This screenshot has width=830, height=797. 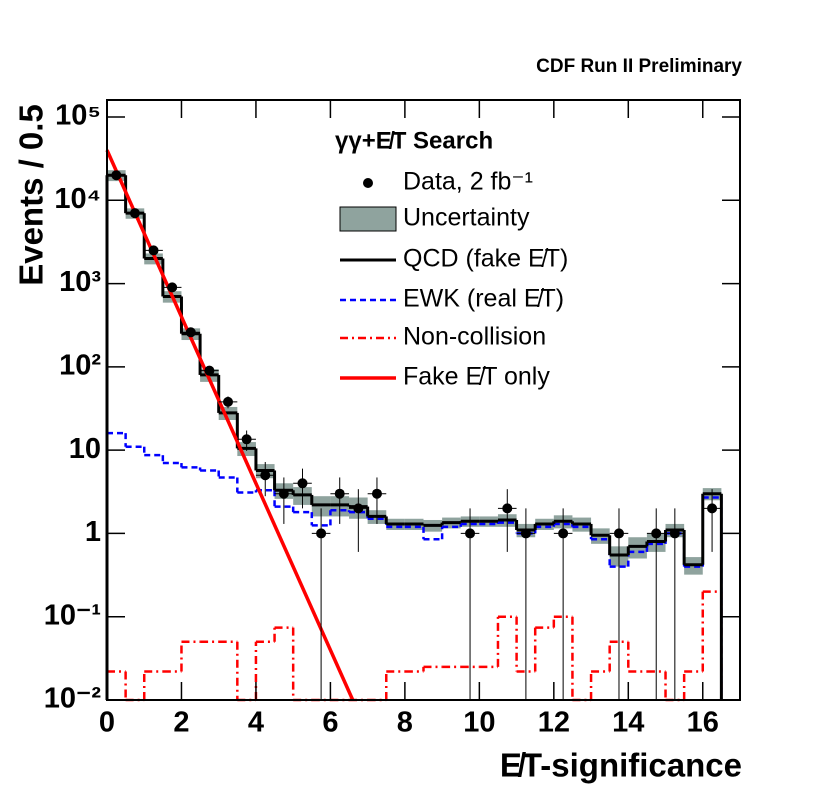 I want to click on x-tick-label: 16, so click(x=703, y=723).